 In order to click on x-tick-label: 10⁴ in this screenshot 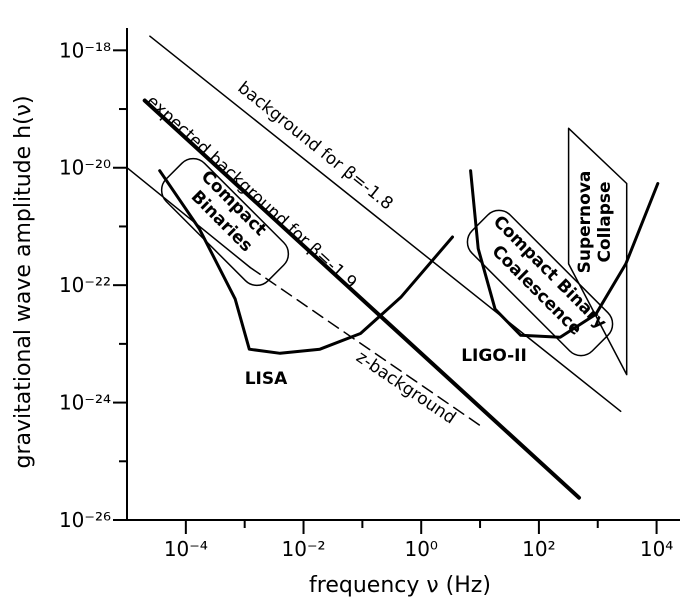, I will do `click(656, 549)`.